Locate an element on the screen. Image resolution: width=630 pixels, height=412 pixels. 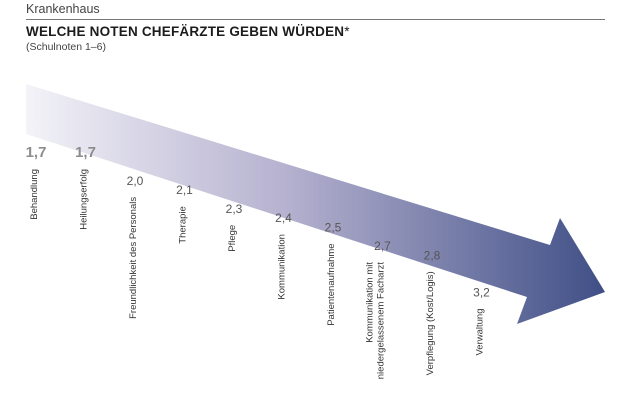
value-label: 3,2 is located at coordinates (481, 293).